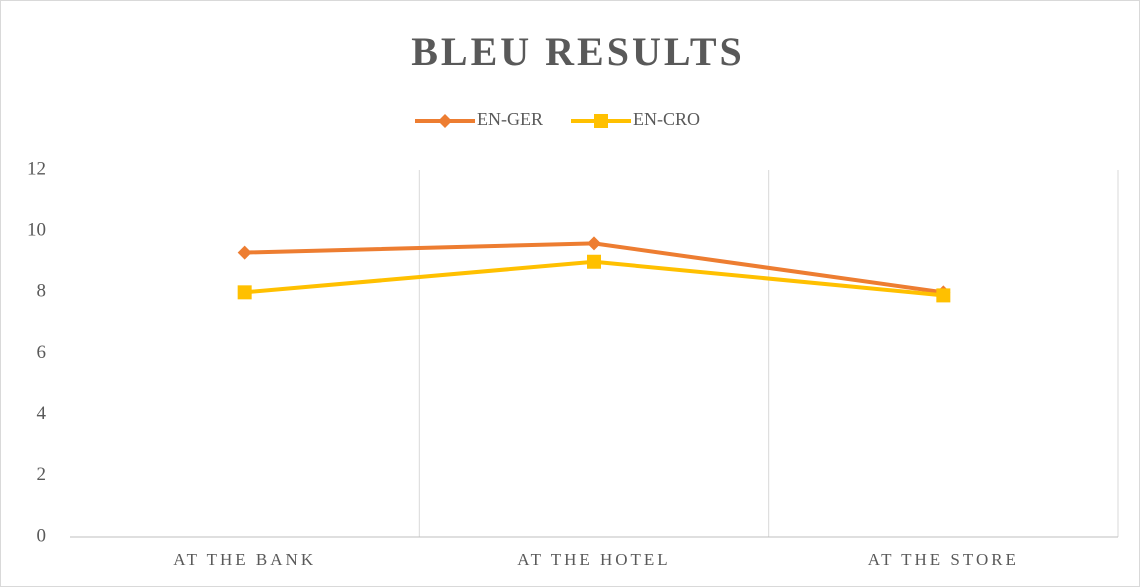 The height and width of the screenshot is (587, 1140). I want to click on legend-label: EN-CRO, so click(666, 119).